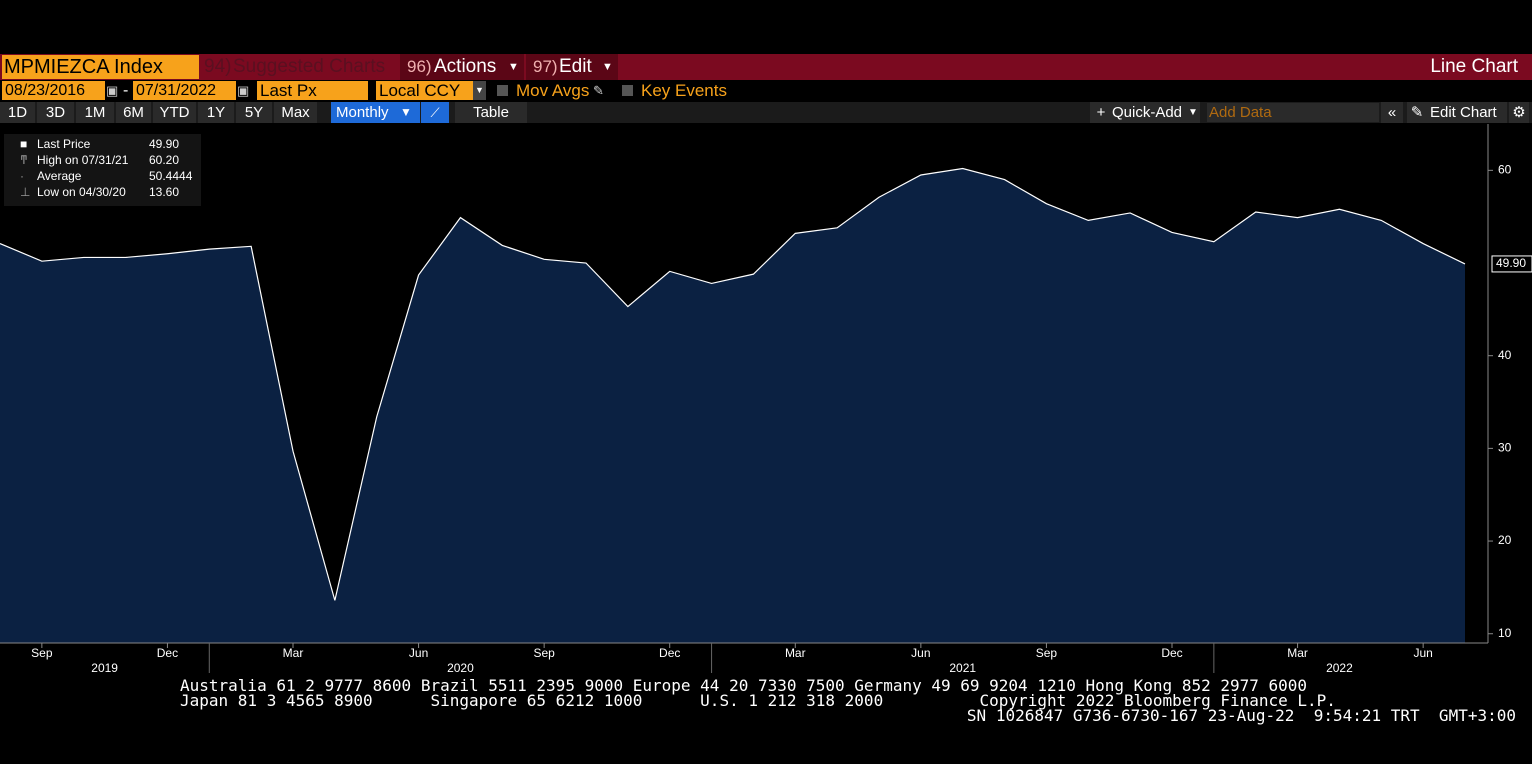 The height and width of the screenshot is (764, 1532). Describe the element at coordinates (766, 67) in the screenshot. I see `title-bar` at that location.